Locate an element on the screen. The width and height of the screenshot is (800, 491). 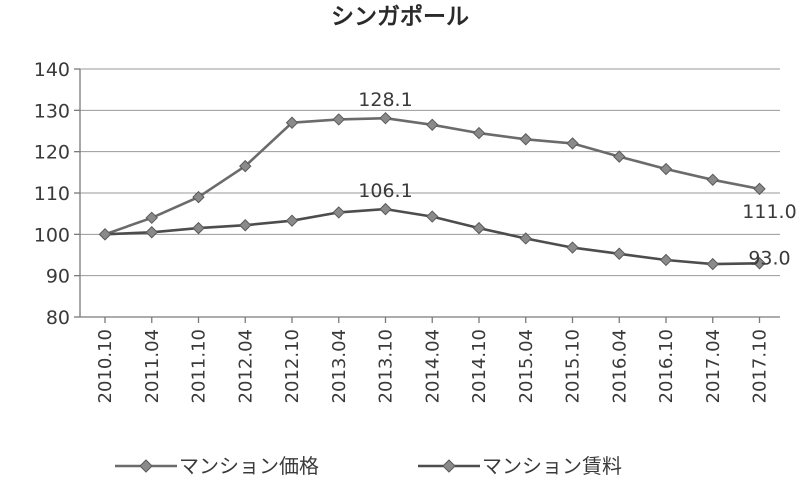
series-1-point-2011.04 is located at coordinates (151, 218).